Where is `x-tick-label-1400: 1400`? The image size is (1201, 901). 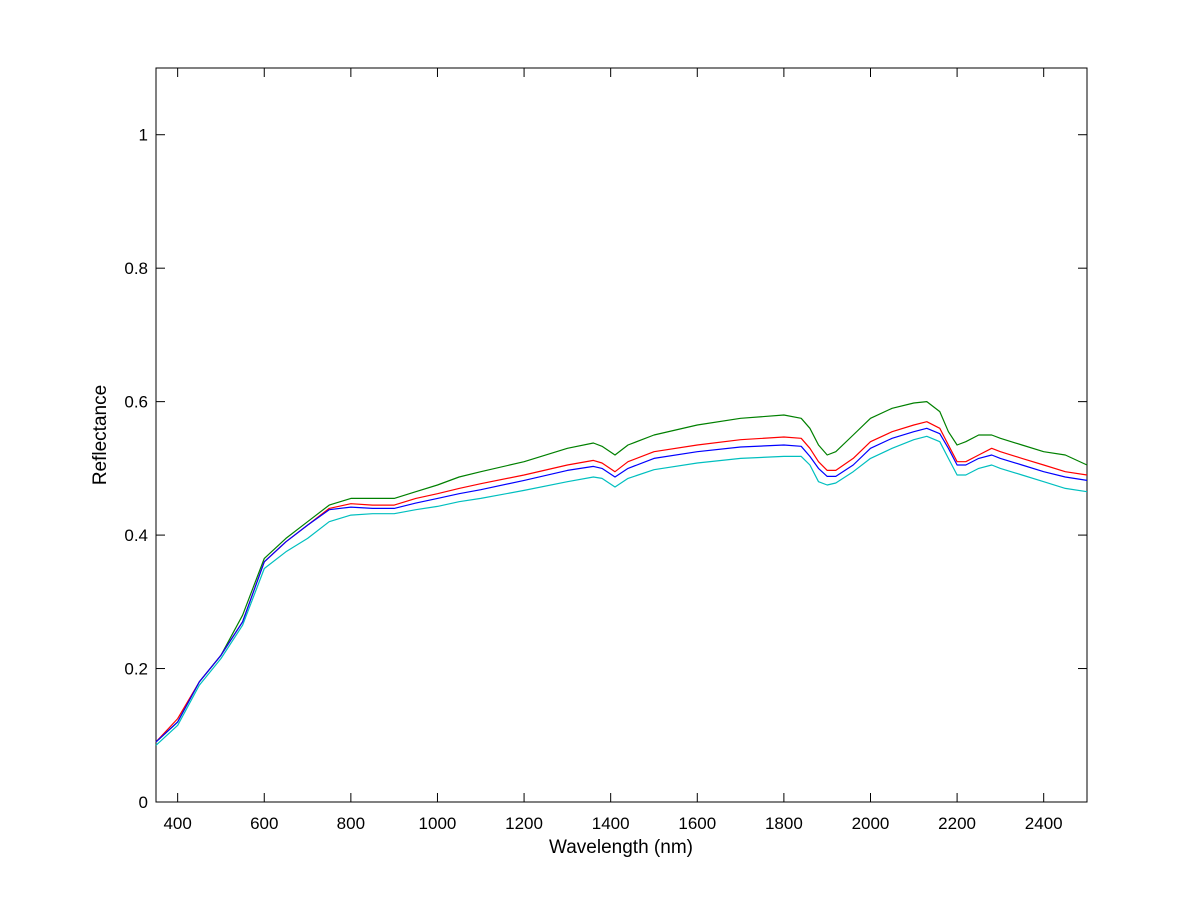
x-tick-label-1400: 1400 is located at coordinates (611, 823).